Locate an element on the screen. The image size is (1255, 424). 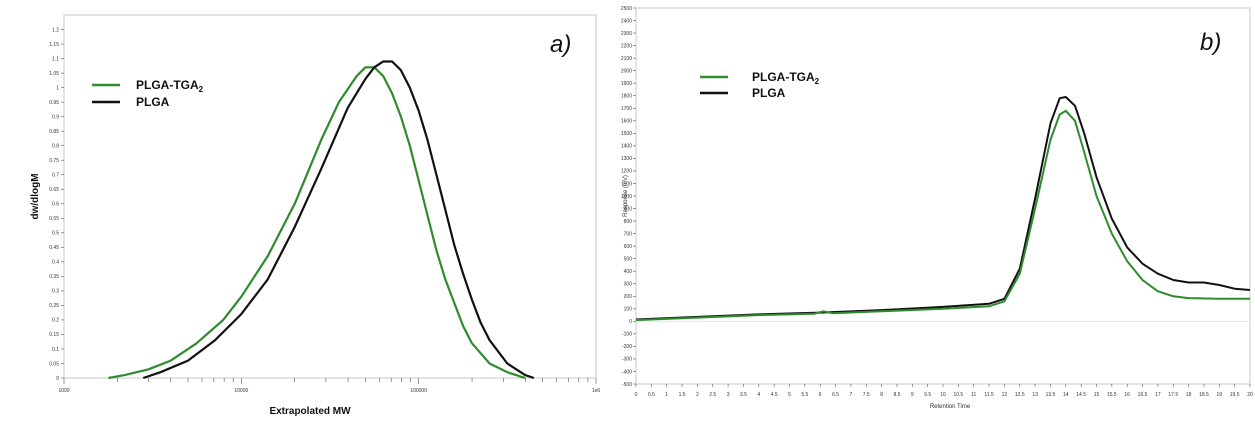
x-tick-label: 19 is located at coordinates (1220, 395).